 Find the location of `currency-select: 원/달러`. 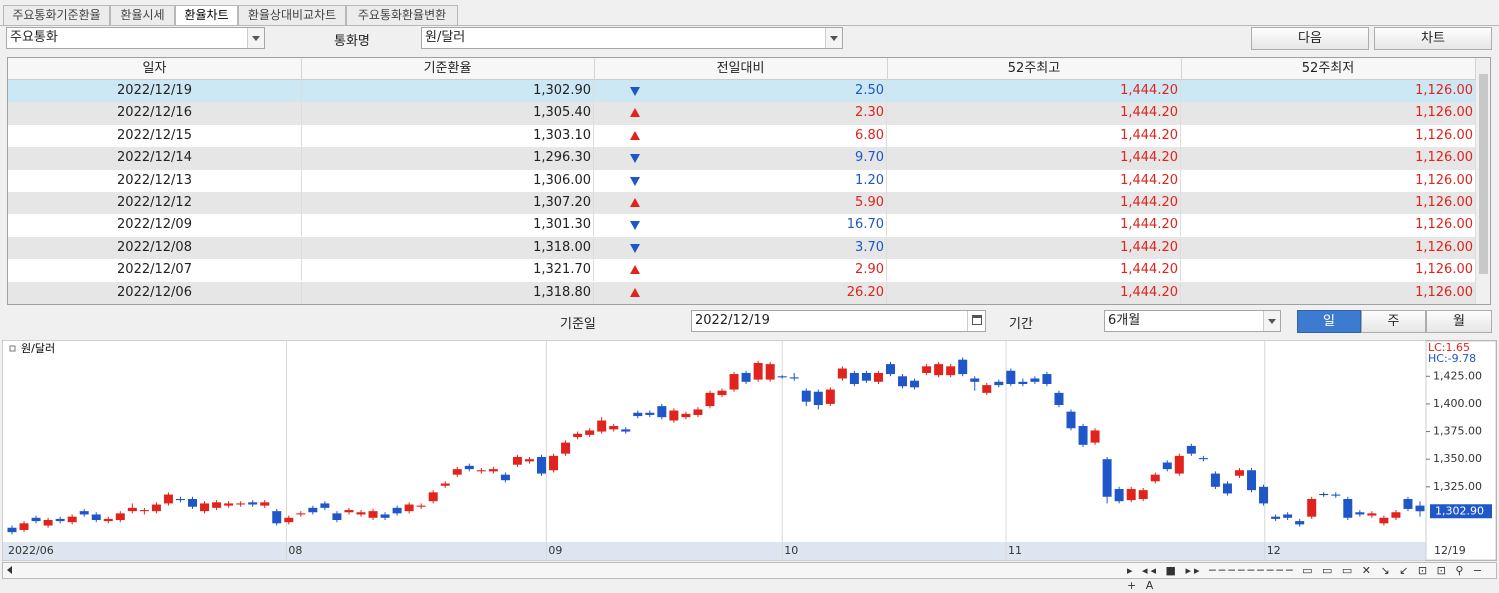

currency-select: 원/달러 is located at coordinates (632, 38).